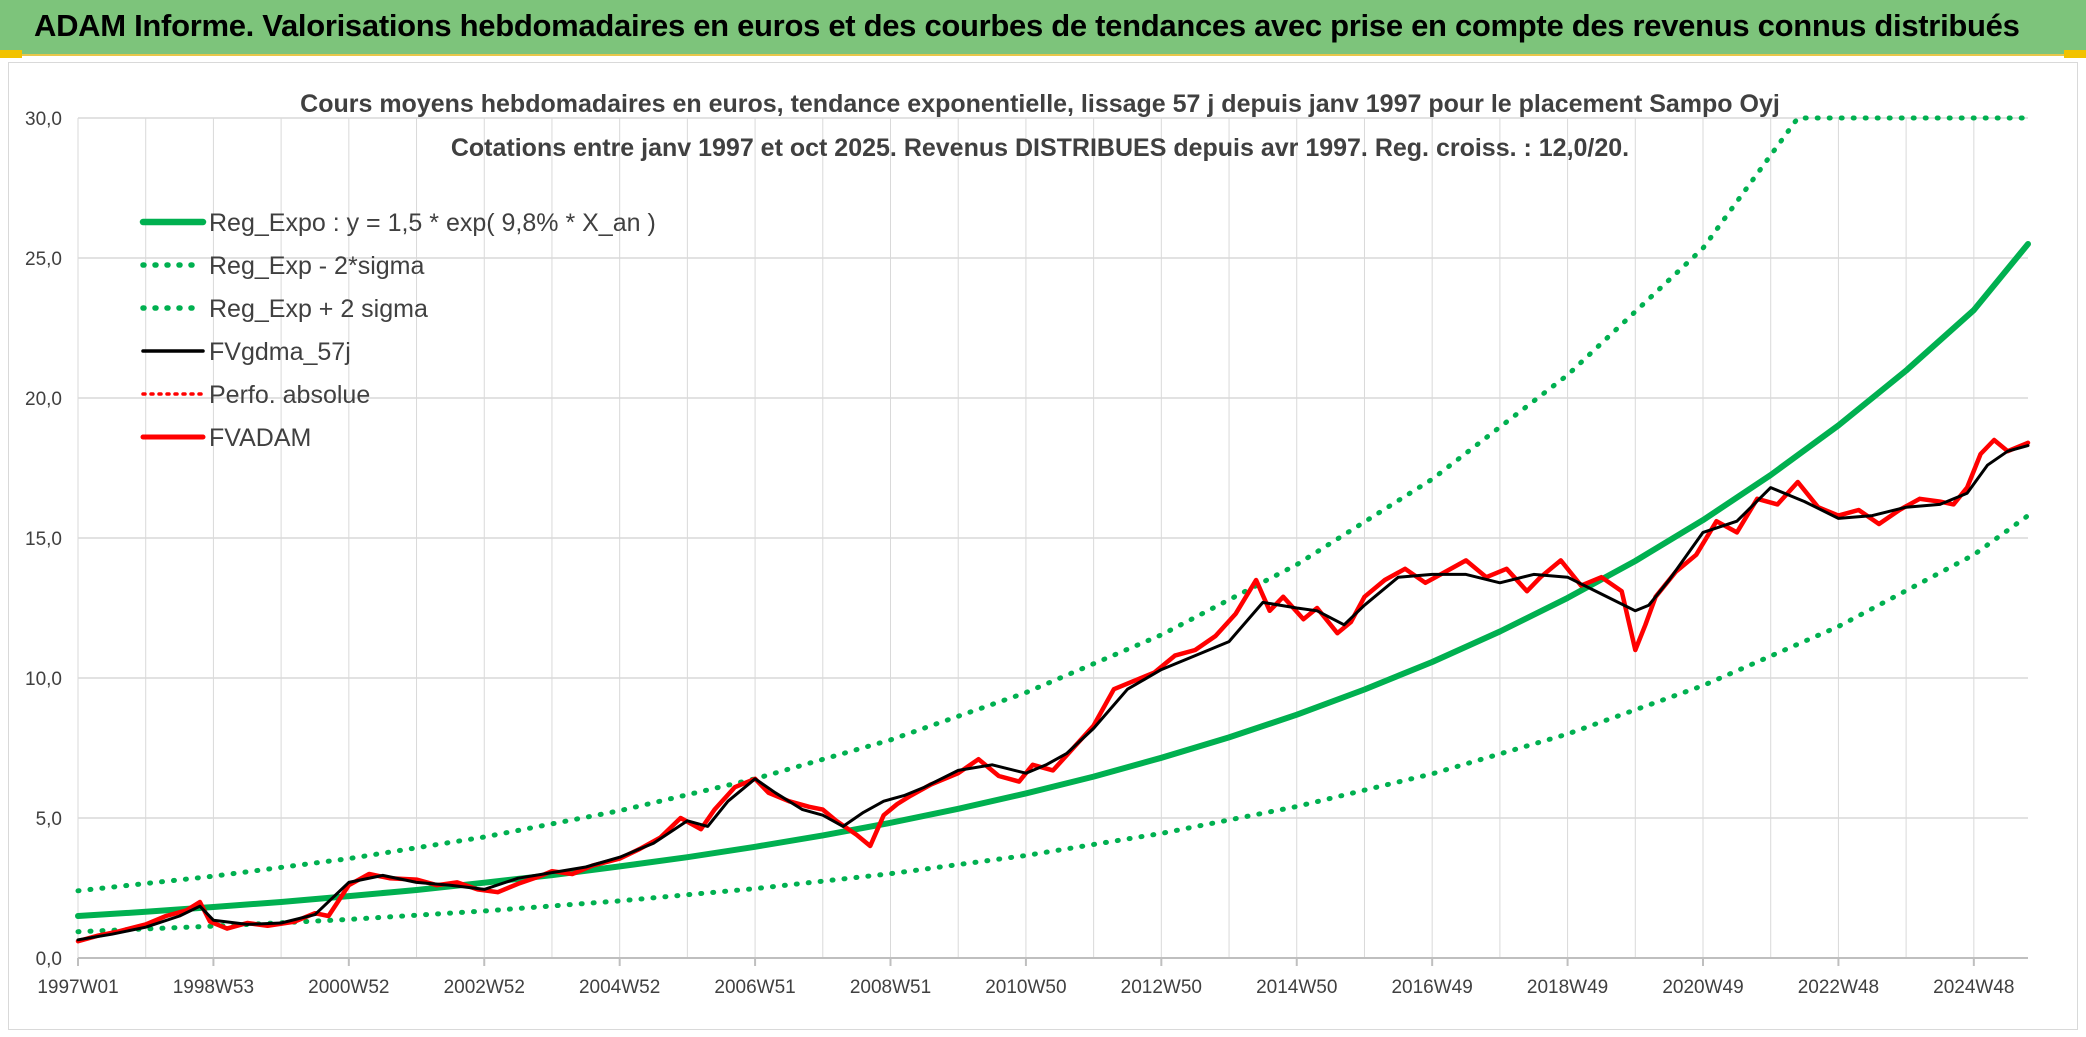  I want to click on x-tick-label: 2024W48, so click(1973, 987).